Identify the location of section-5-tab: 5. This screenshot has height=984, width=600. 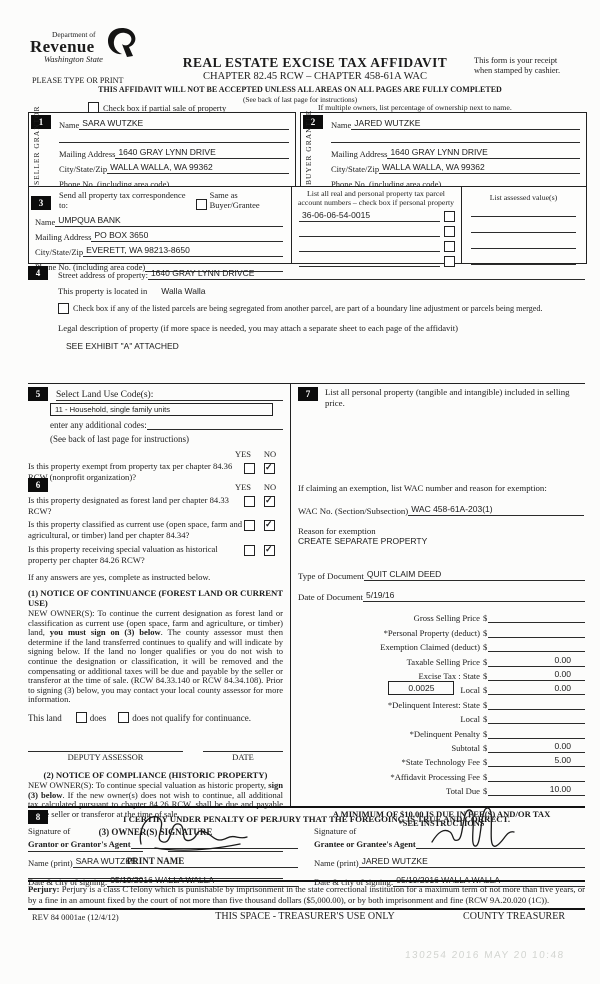
(38, 394).